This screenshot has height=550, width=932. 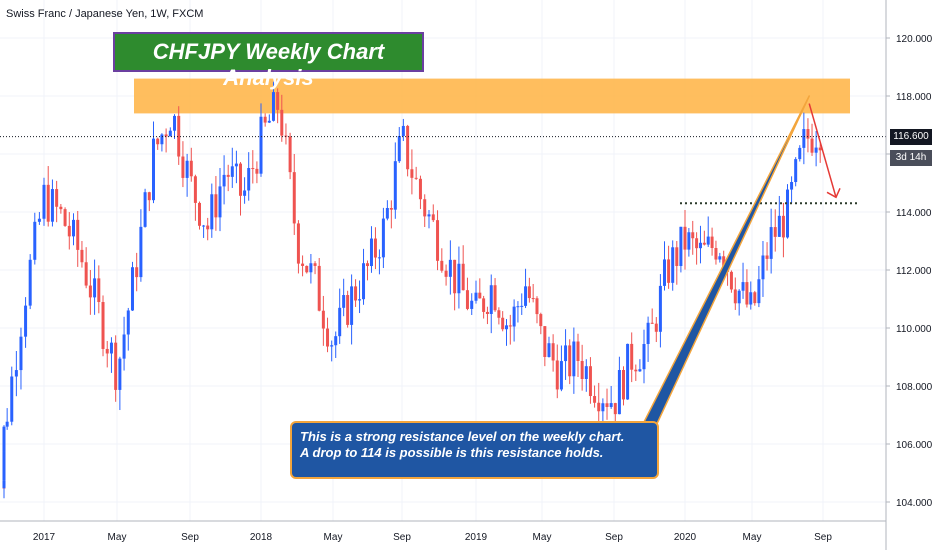 What do you see at coordinates (911, 158) in the screenshot?
I see `countdown-badge: 3d 14h` at bounding box center [911, 158].